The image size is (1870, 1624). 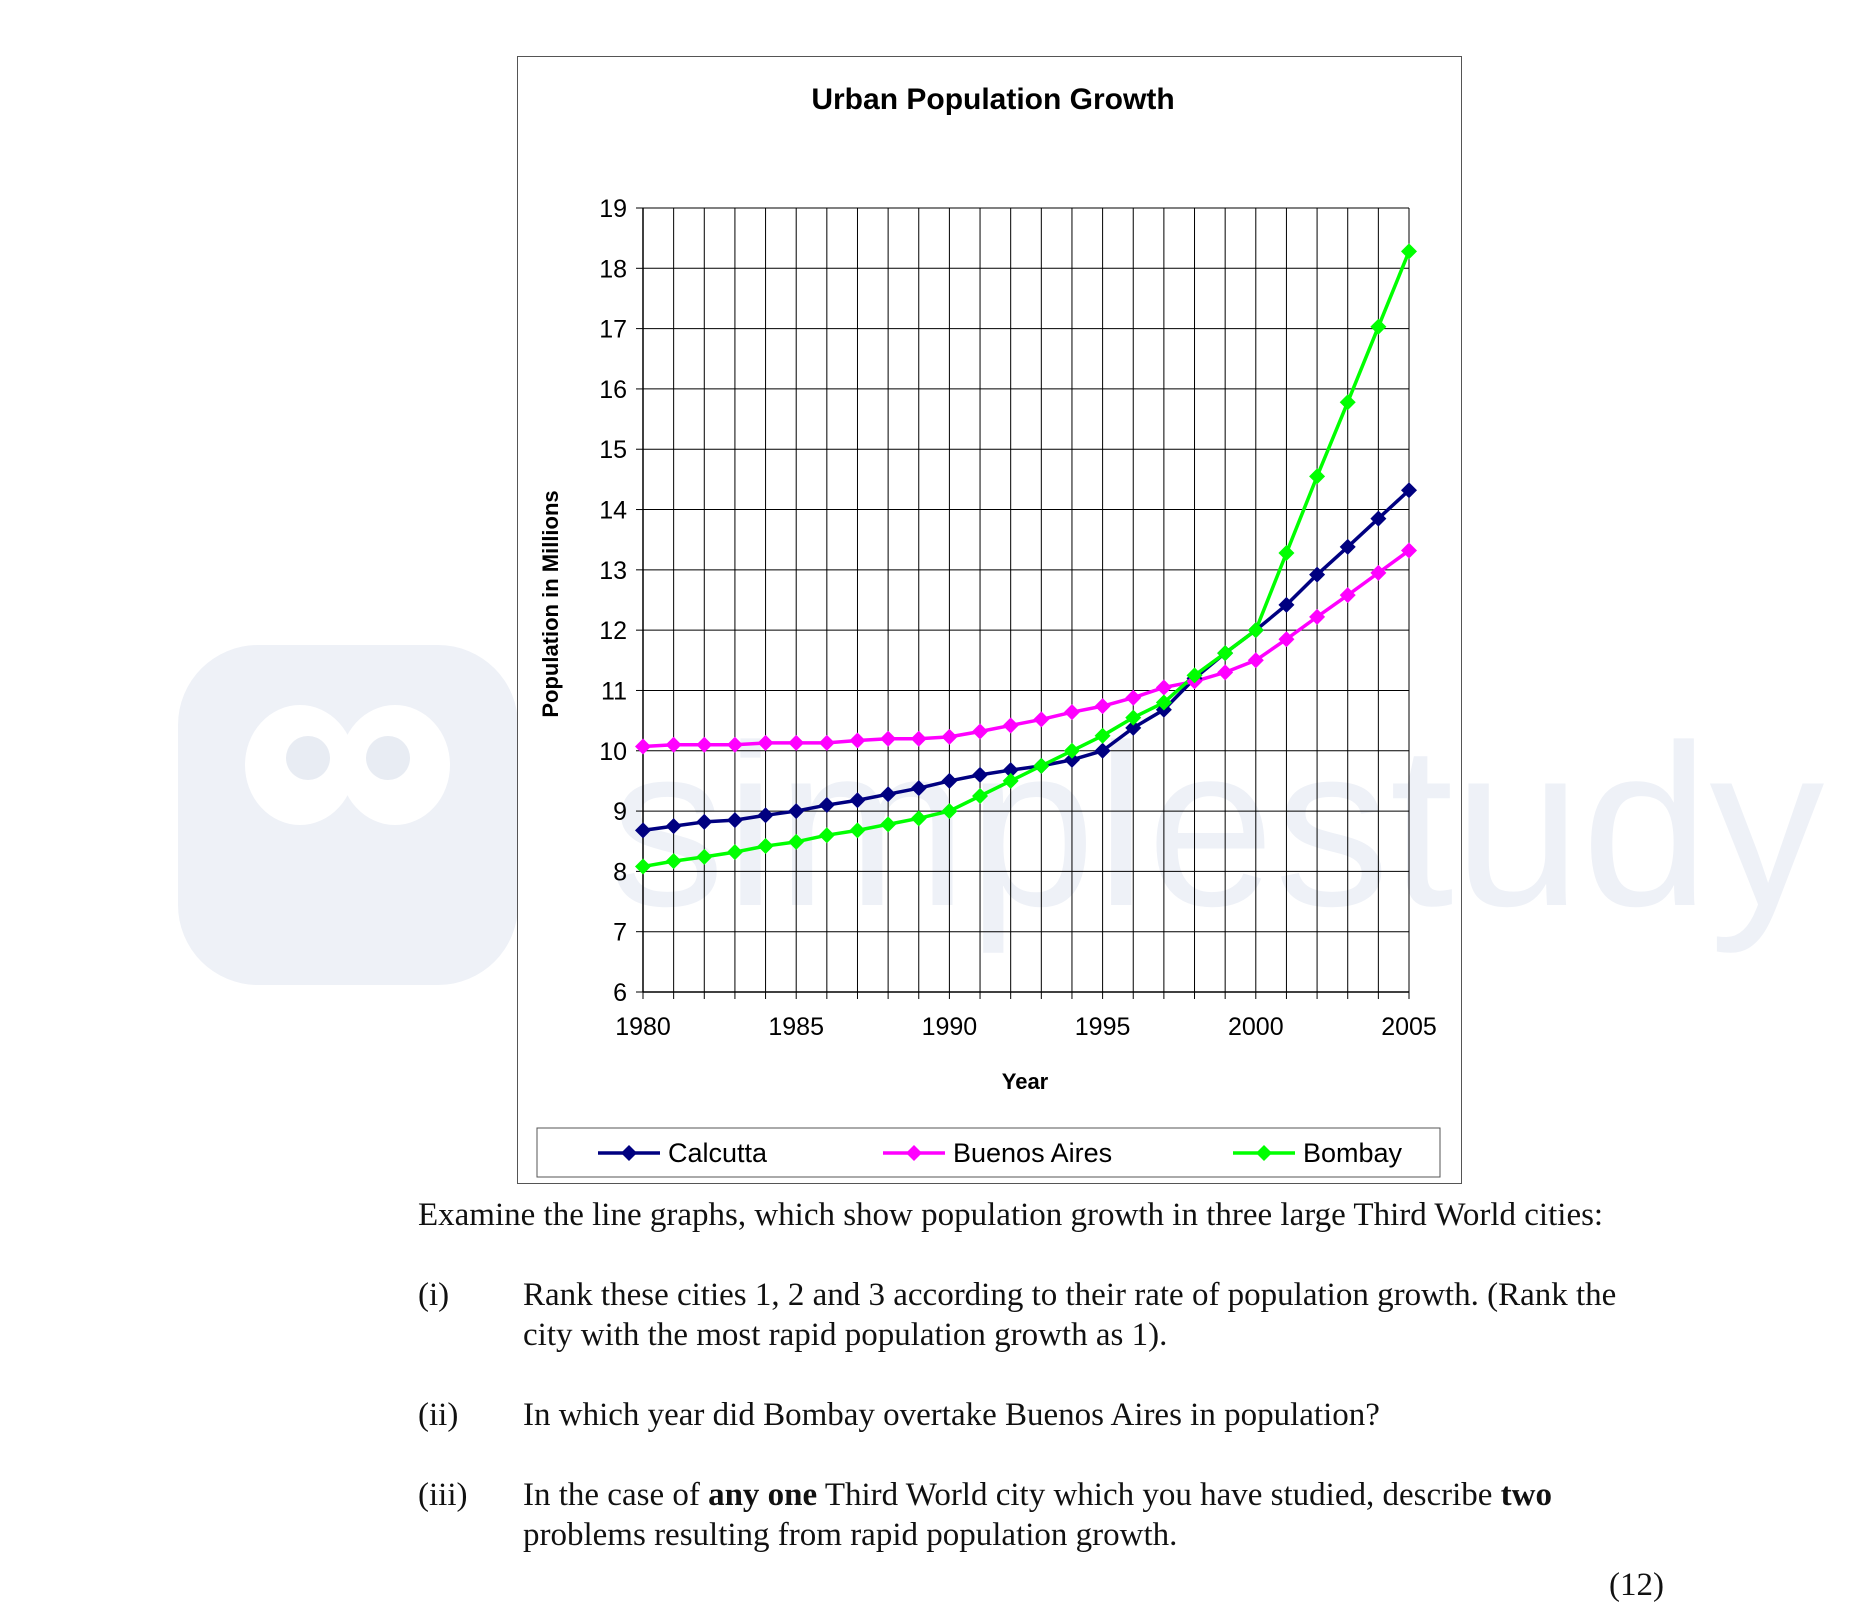 I want to click on x-axis-title: Year, so click(x=1025, y=1081).